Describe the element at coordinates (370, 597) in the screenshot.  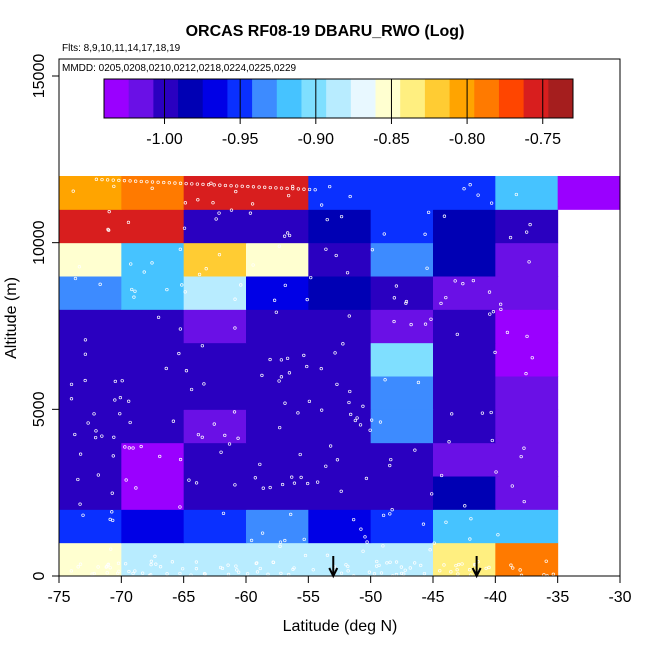
I see `x-tick-label: -50` at that location.